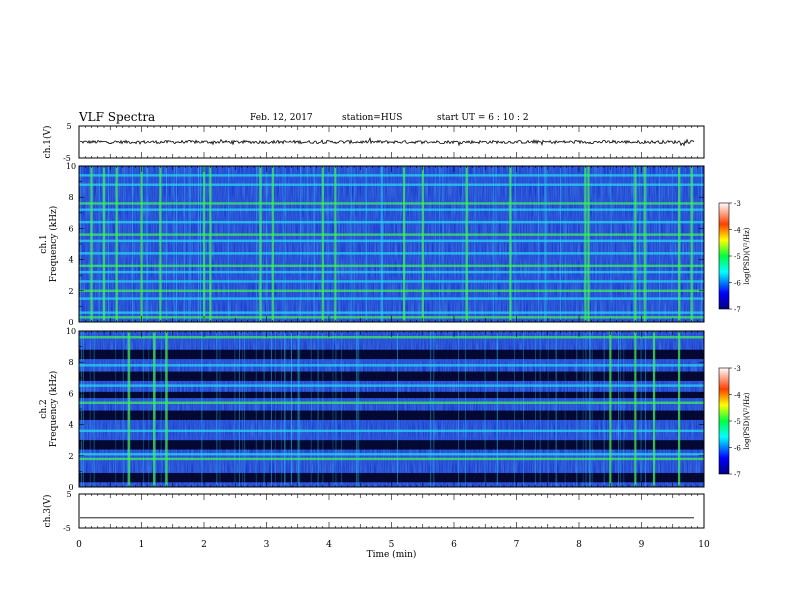 This screenshot has height=612, width=792. Describe the element at coordinates (67, 528) in the screenshot. I see `ch3-ytick-label: -5` at that location.